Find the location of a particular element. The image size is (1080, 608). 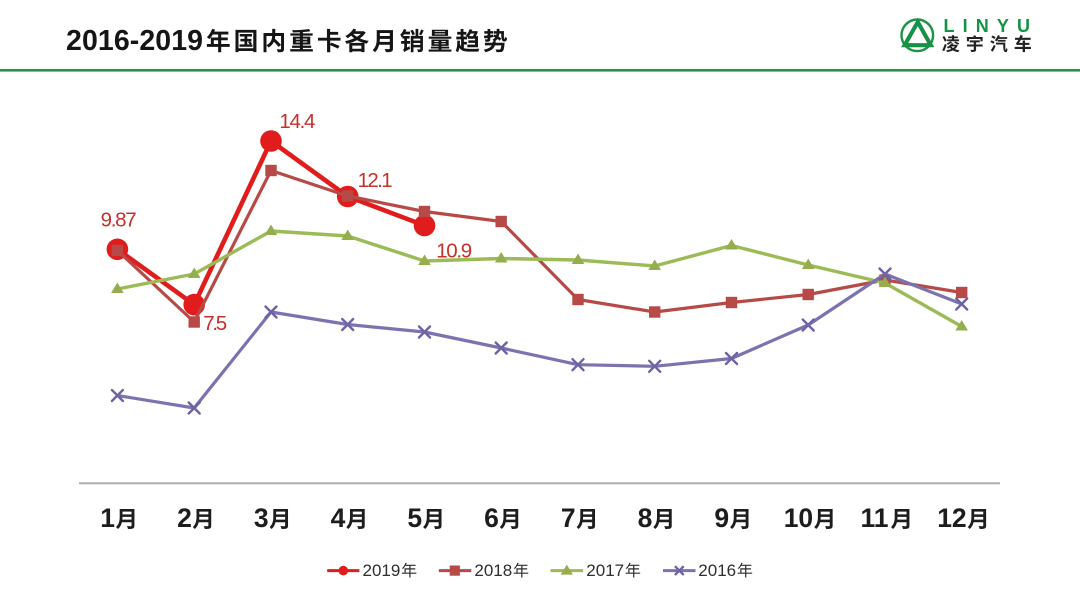

svg-text: 1 is located at coordinates (107, 518).